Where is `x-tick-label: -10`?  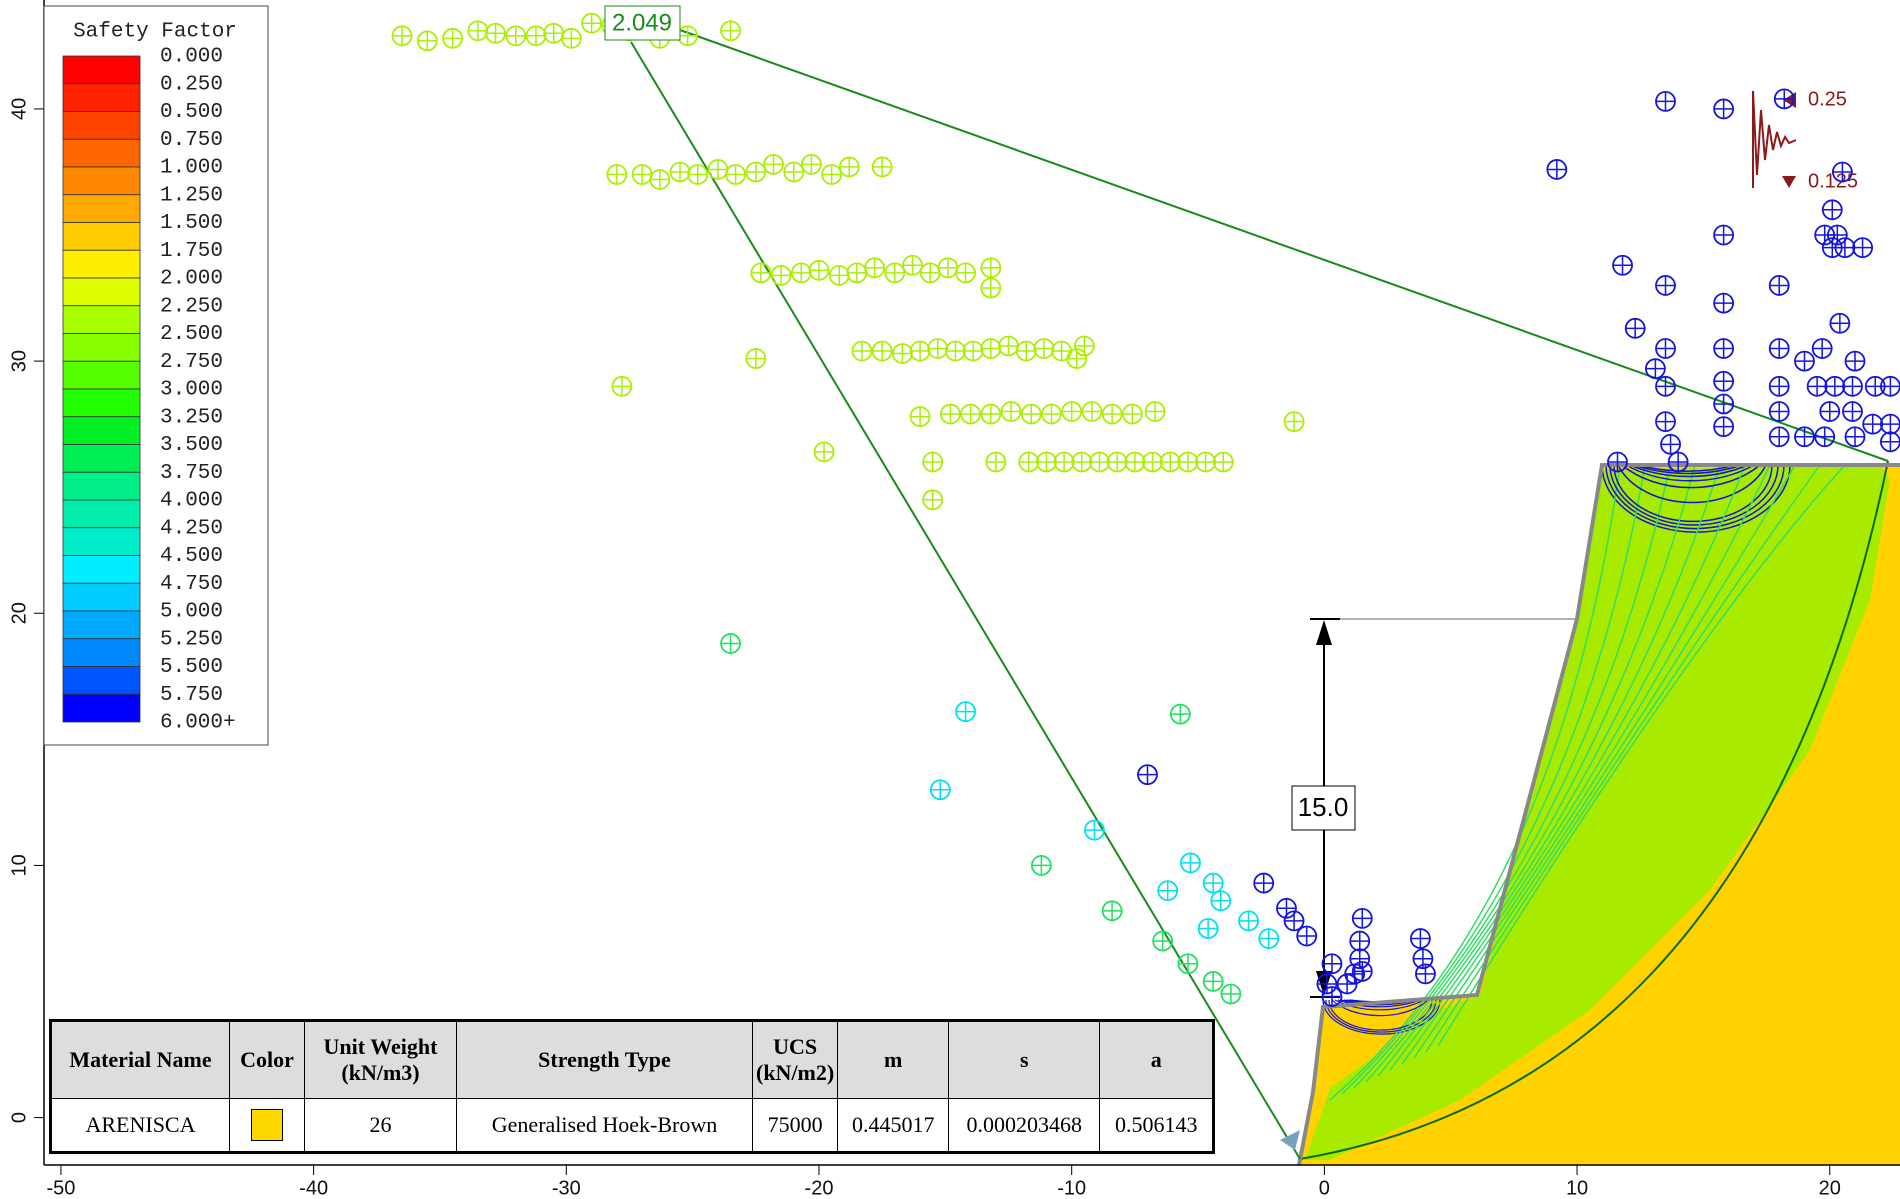
x-tick-label: -10 is located at coordinates (1071, 1188).